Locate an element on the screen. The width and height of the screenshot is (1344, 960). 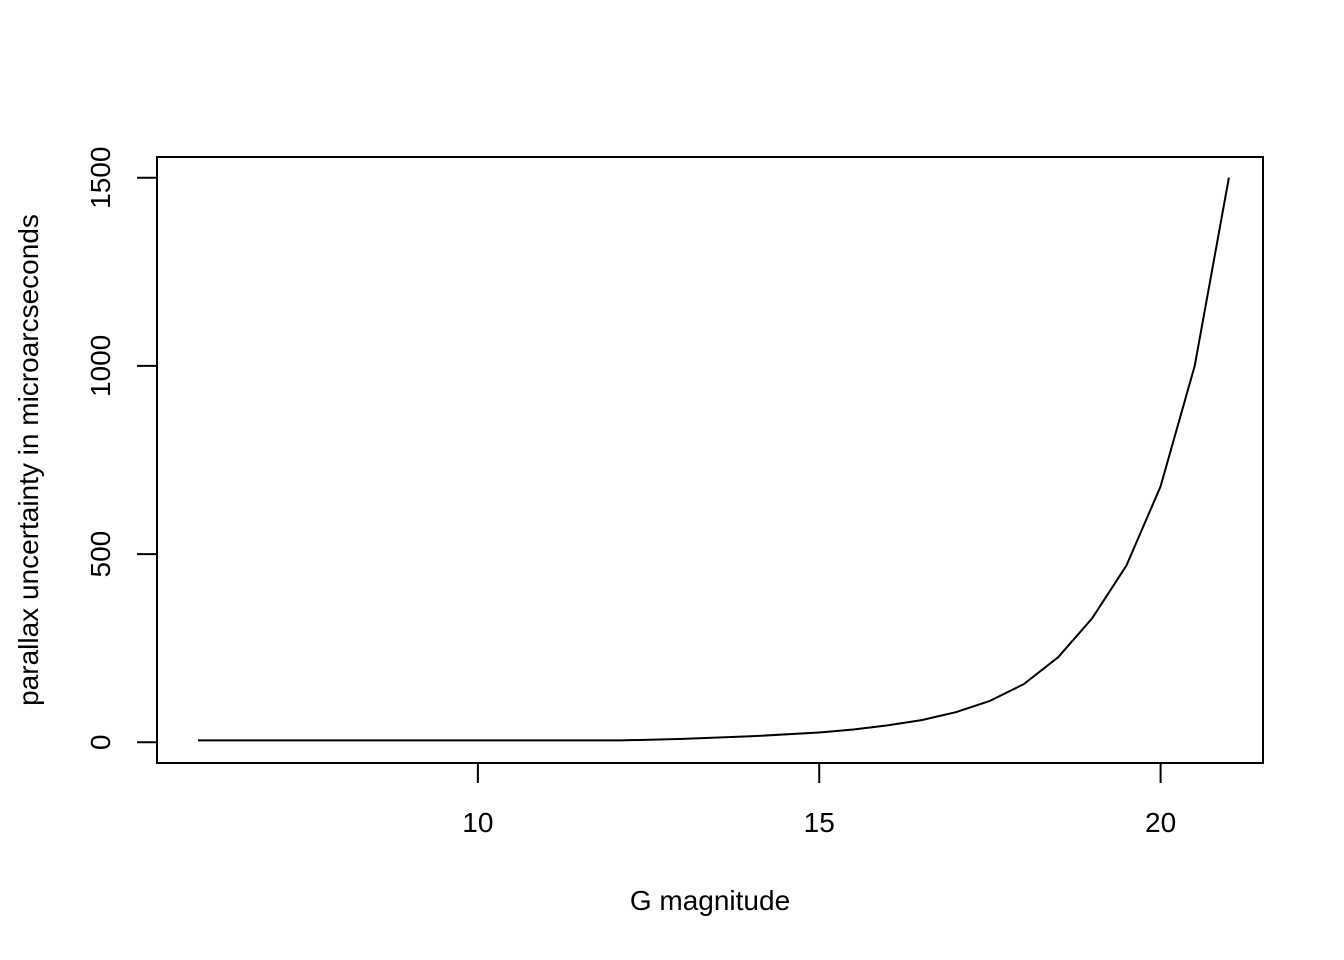
x-axis: 10 15 20 is located at coordinates (819, 800).